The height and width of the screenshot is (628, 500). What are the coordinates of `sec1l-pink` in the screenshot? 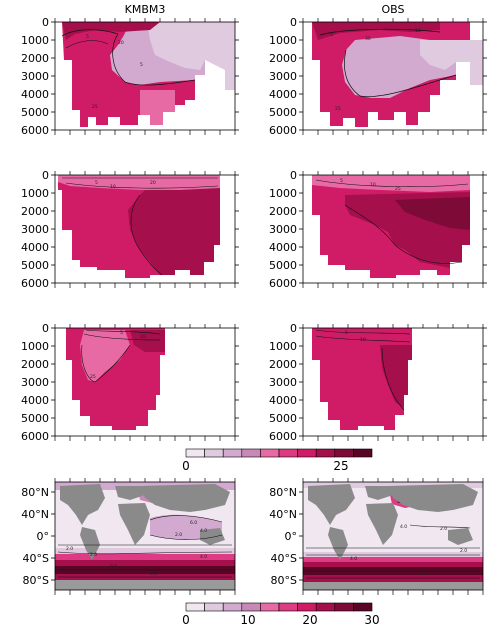 It's located at (157, 107).